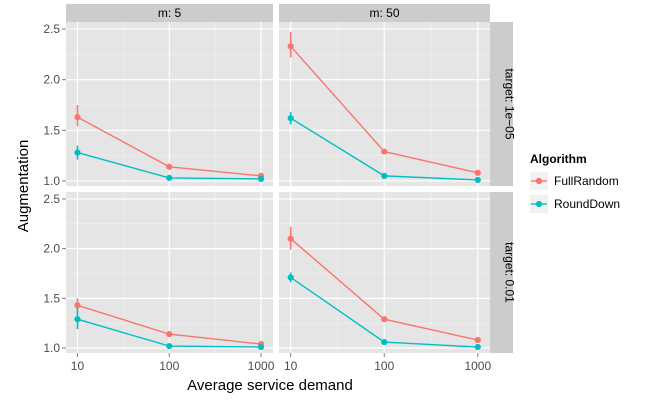 The width and height of the screenshot is (662, 403). I want to click on facet-row-label: target: 1e−05, so click(510, 103).